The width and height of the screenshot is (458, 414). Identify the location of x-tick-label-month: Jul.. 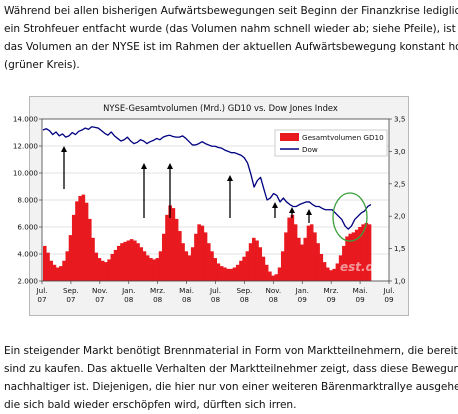
(389, 290).